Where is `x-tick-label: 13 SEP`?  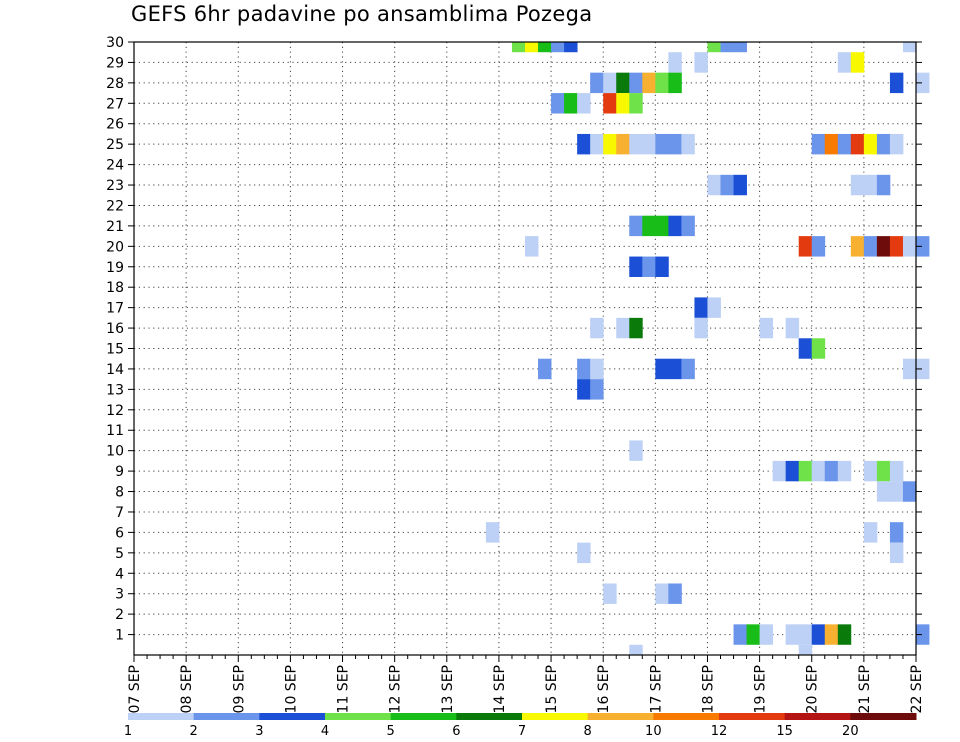
x-tick-label: 13 SEP is located at coordinates (448, 689).